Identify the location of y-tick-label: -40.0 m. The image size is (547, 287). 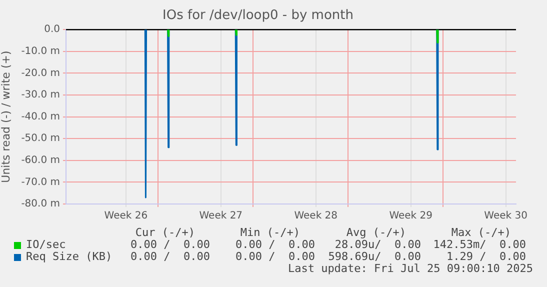
(40, 116).